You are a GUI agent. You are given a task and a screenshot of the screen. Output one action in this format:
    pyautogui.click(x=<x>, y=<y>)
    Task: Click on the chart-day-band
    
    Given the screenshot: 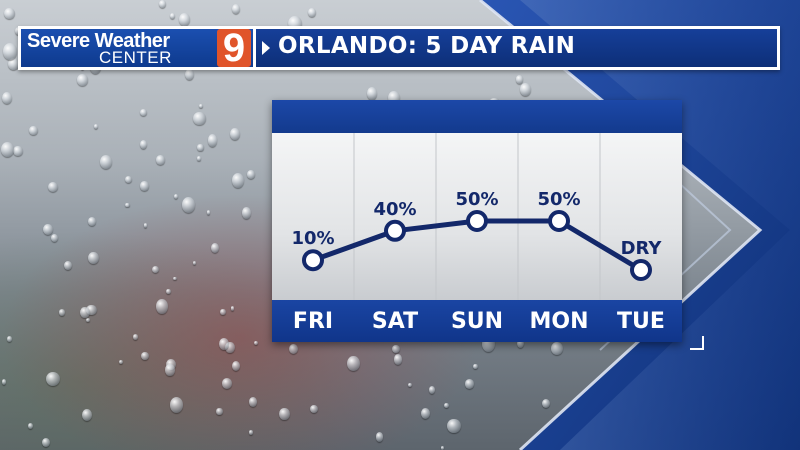 What is the action you would take?
    pyautogui.click(x=477, y=321)
    